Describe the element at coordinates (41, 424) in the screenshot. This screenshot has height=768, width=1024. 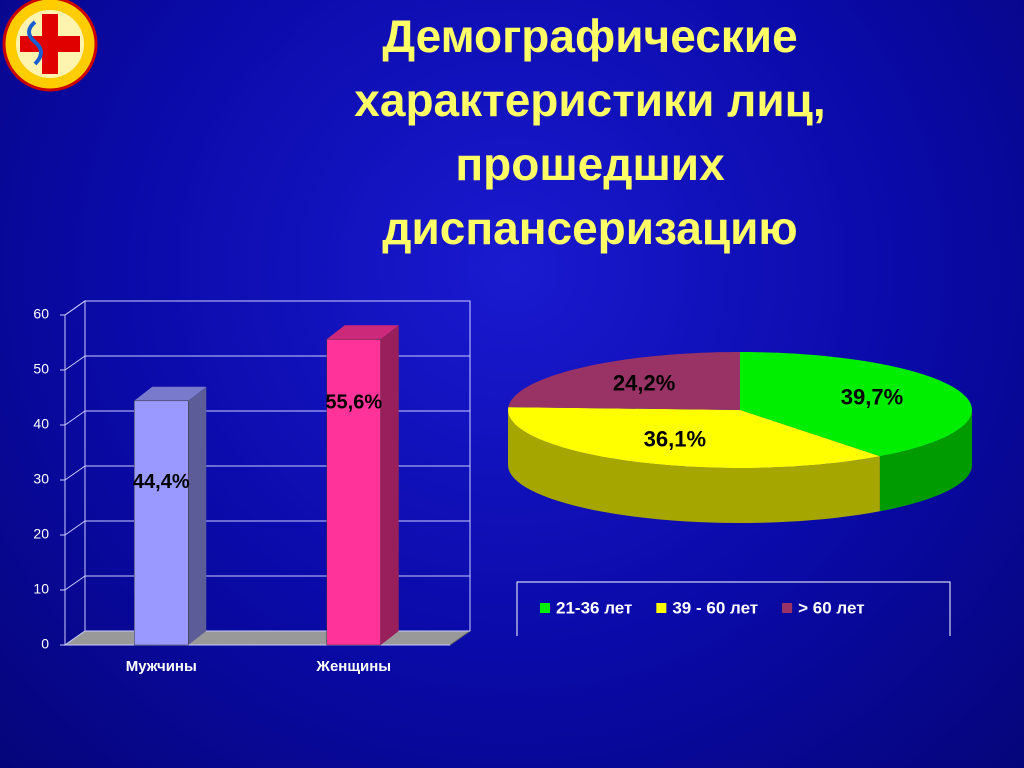
I see `y-tick-label: 40` at that location.